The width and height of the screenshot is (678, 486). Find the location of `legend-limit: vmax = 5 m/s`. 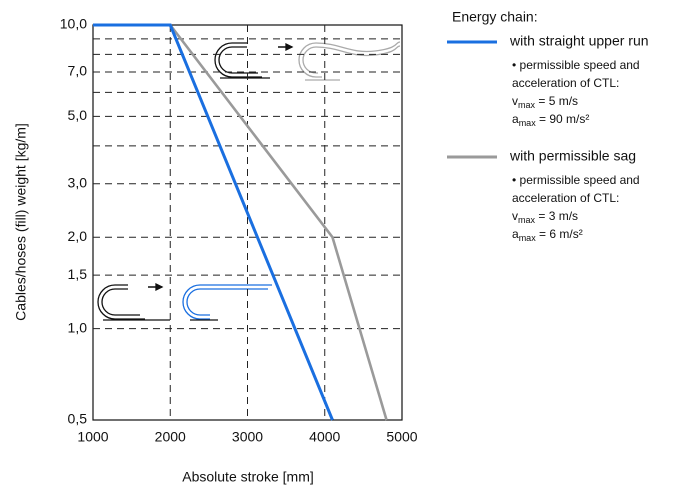

legend-limit: vmax = 5 m/s is located at coordinates (545, 102).